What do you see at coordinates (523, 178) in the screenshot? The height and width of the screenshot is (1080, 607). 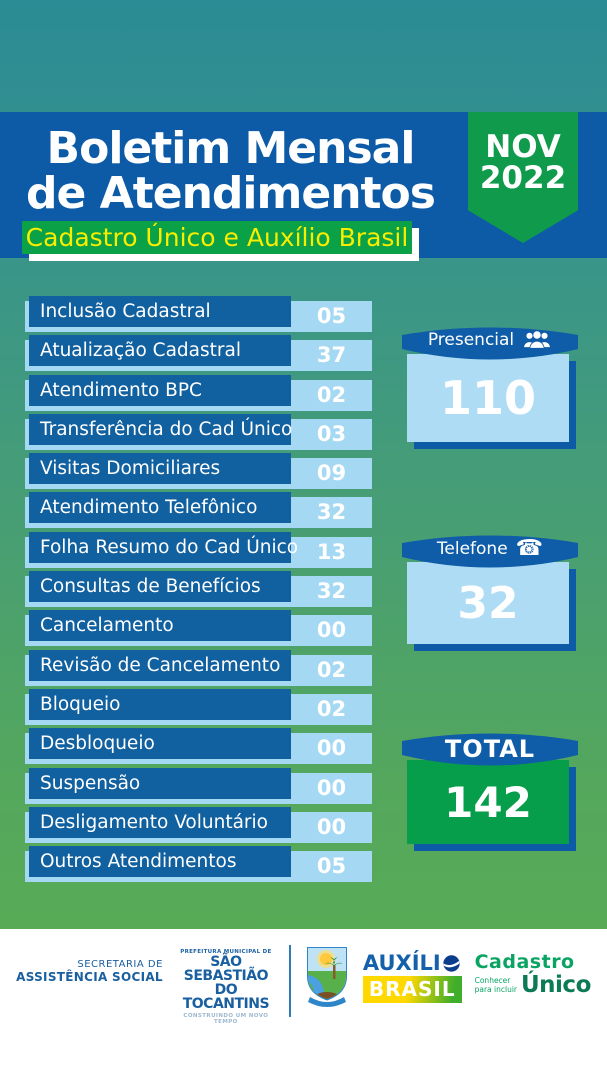 I see `ribbon-year: 2022` at bounding box center [523, 178].